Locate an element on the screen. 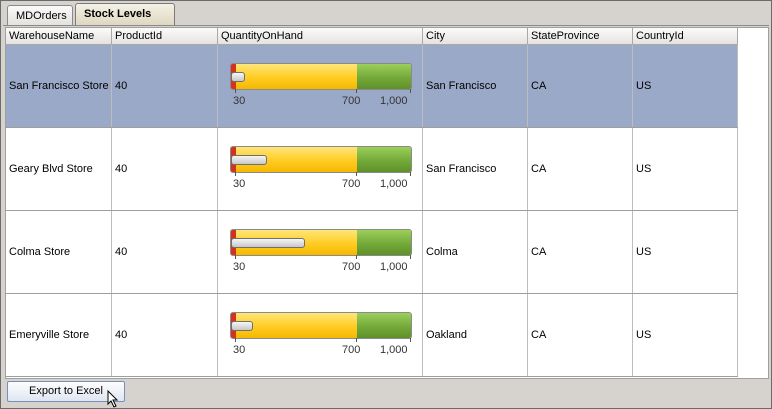 Image resolution: width=772 pixels, height=409 pixels. cell-city: Colma is located at coordinates (475, 252).